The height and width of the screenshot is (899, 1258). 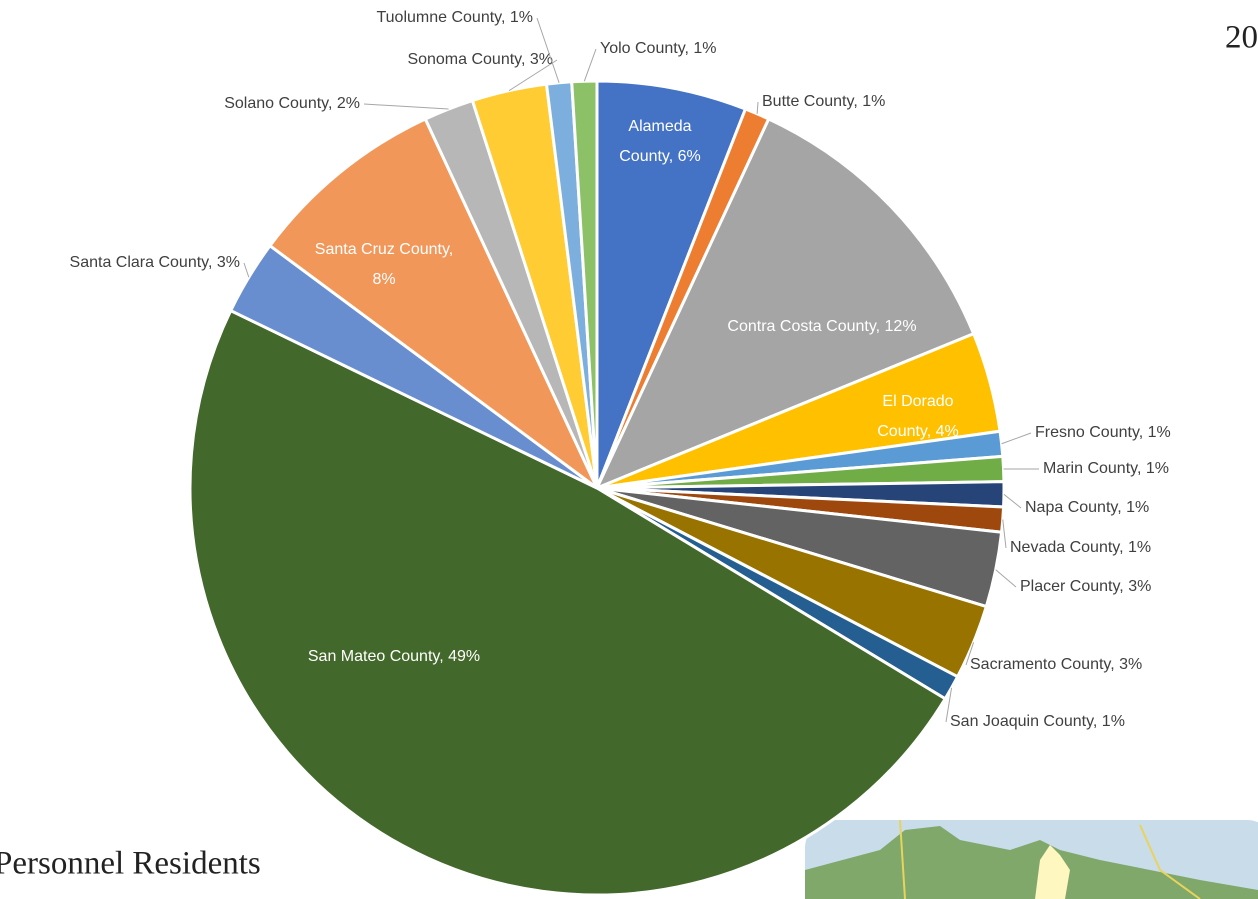 I want to click on data-label: San Joaquin County, 1%, so click(x=1037, y=721).